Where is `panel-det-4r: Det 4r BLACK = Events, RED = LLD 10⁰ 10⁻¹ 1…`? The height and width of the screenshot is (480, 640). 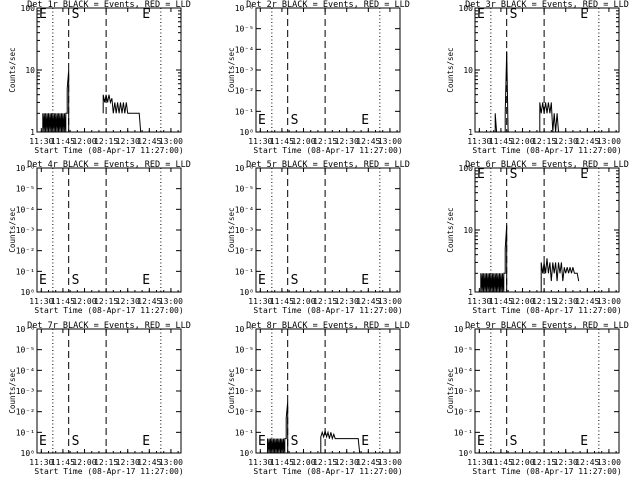 panel-det-4r: Det 4r BLACK = Events, RED = LLD 10⁰ 10⁻¹ 1… is located at coordinates (99, 237).